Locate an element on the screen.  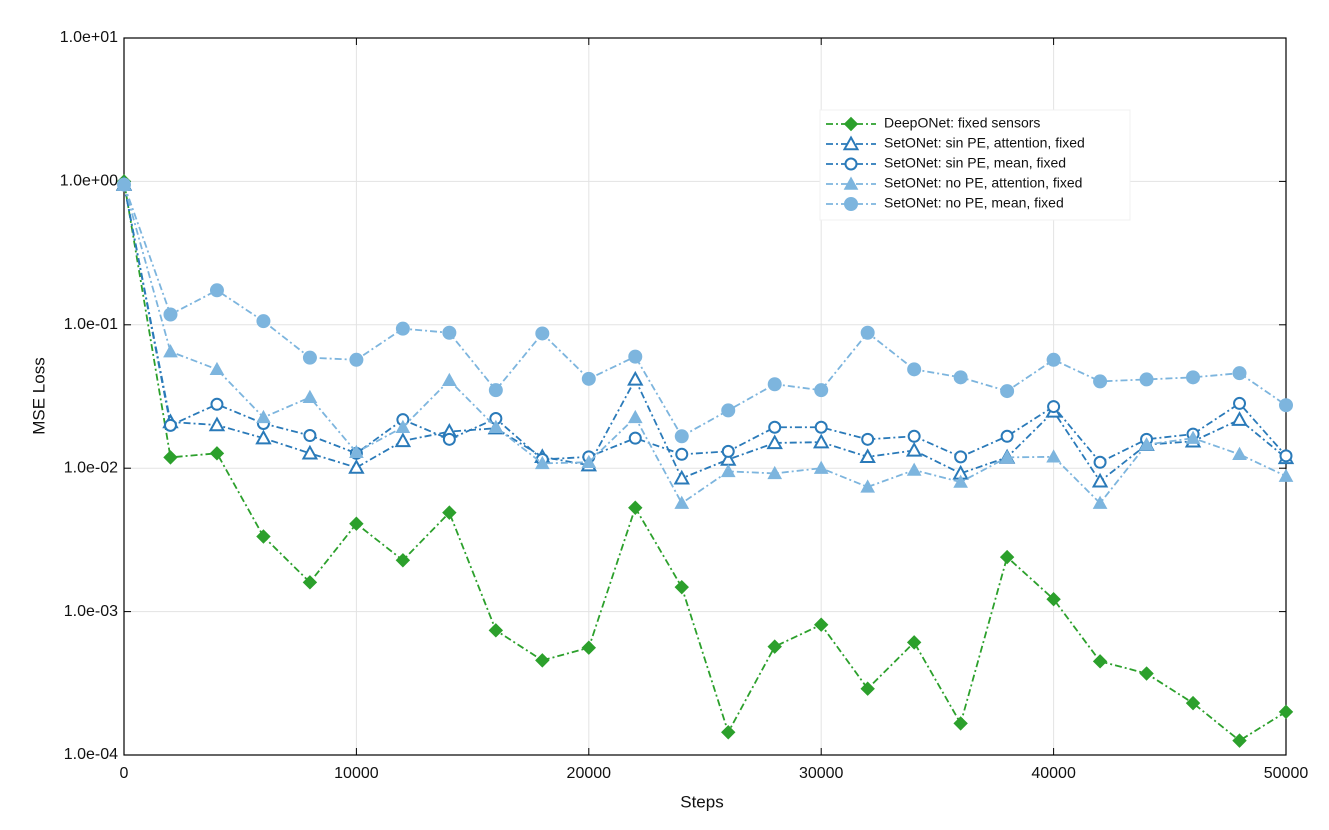
x-tick-label: 20000 is located at coordinates (589, 773).